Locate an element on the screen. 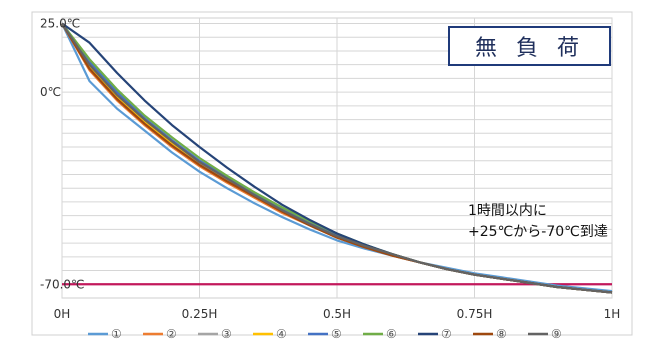 The height and width of the screenshot is (345, 647). legend-label-5: ⑤ is located at coordinates (336, 334).